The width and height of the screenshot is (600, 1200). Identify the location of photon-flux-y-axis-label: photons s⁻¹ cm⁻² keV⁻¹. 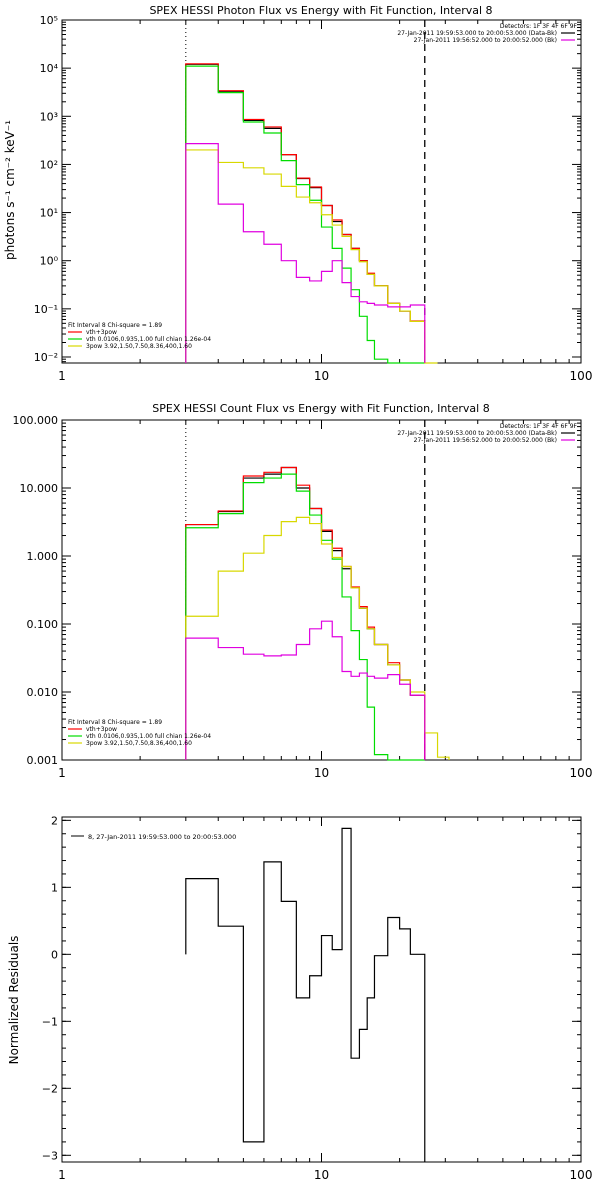
(10, 190).